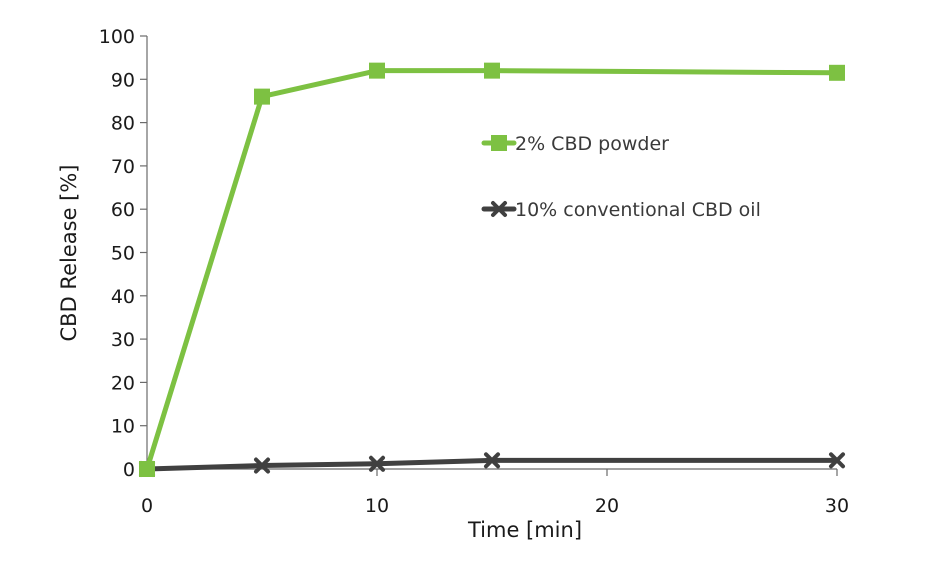 This screenshot has width=926, height=563. Describe the element at coordinates (123, 297) in the screenshot. I see `y-tick-label: 40` at that location.